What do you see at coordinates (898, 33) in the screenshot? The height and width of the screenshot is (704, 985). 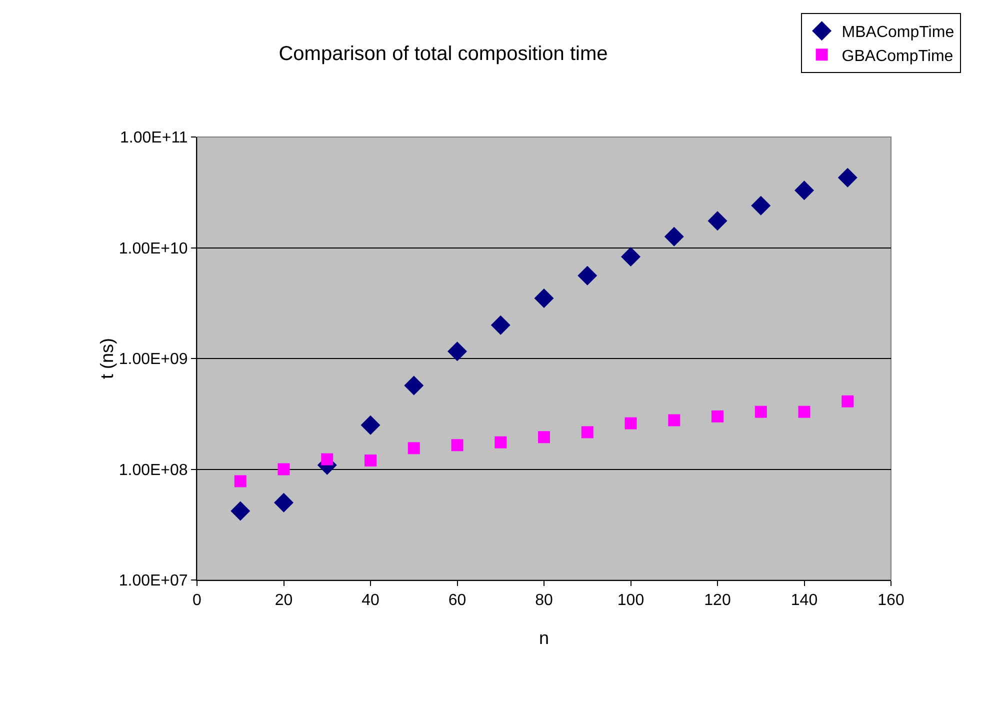 I see `legend-label: MBACompTime` at bounding box center [898, 33].